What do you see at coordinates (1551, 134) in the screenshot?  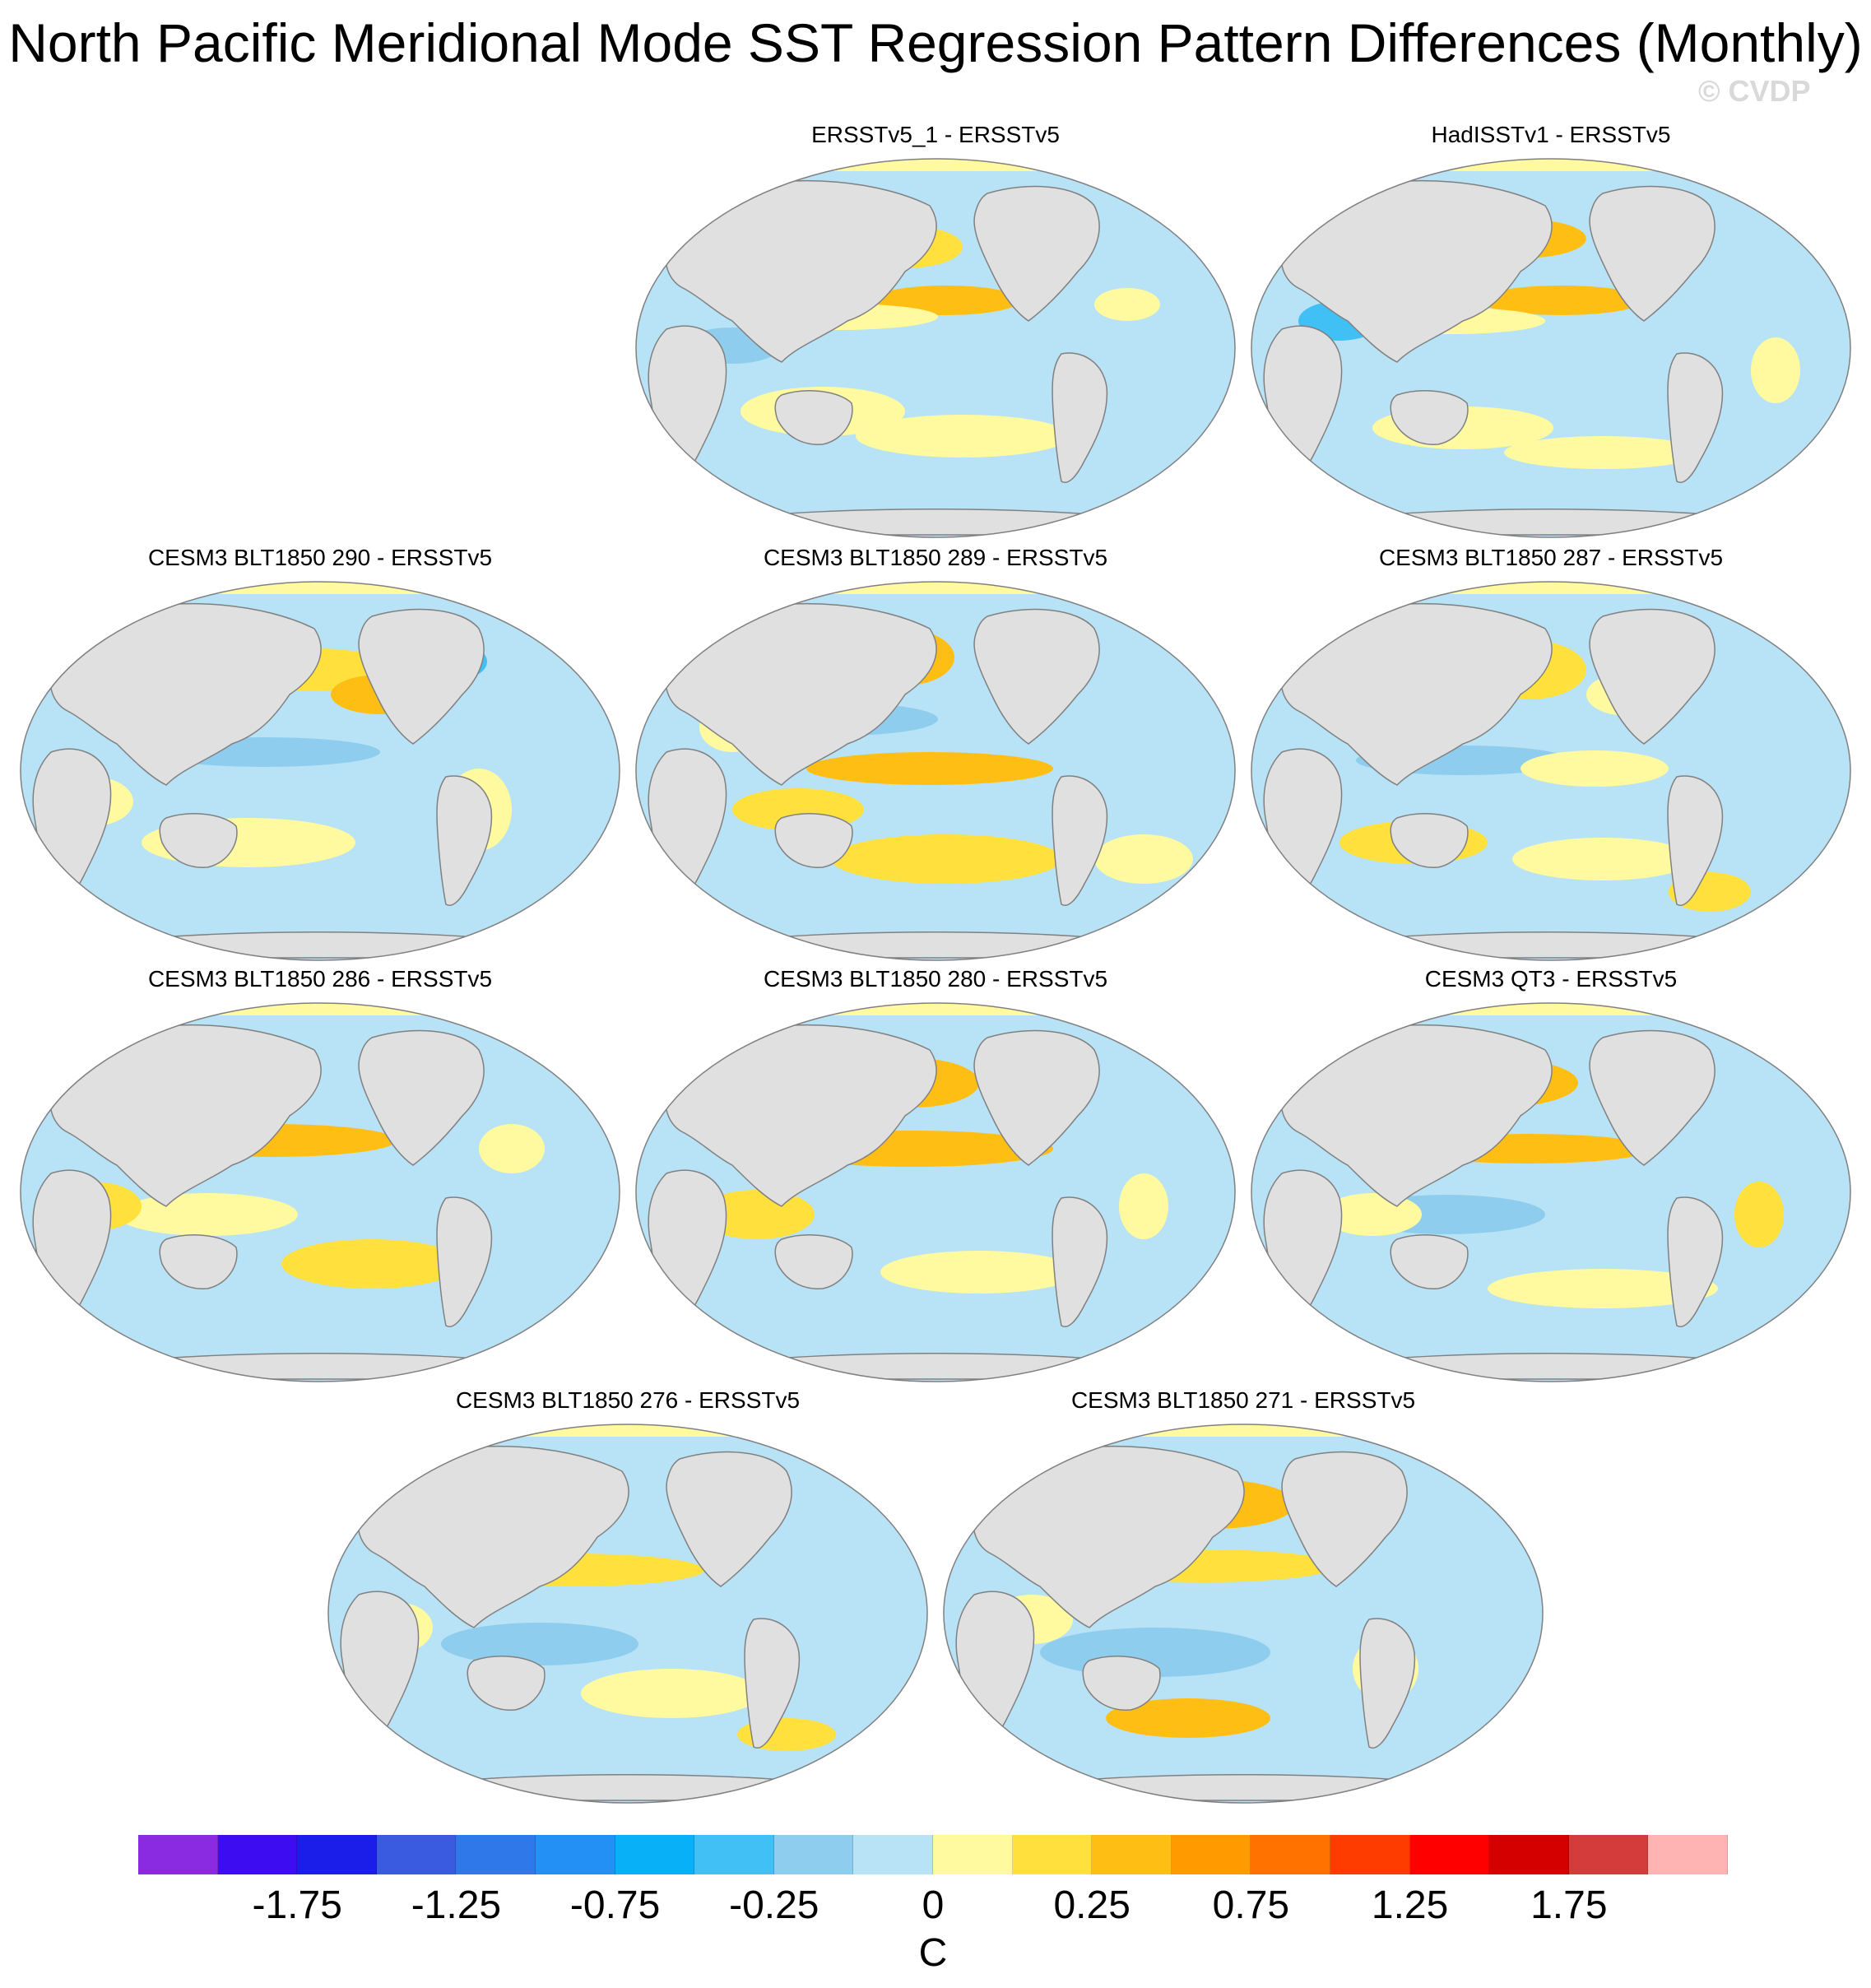 I see `panel-title: HadISSTv1 - ERSSTv5` at bounding box center [1551, 134].